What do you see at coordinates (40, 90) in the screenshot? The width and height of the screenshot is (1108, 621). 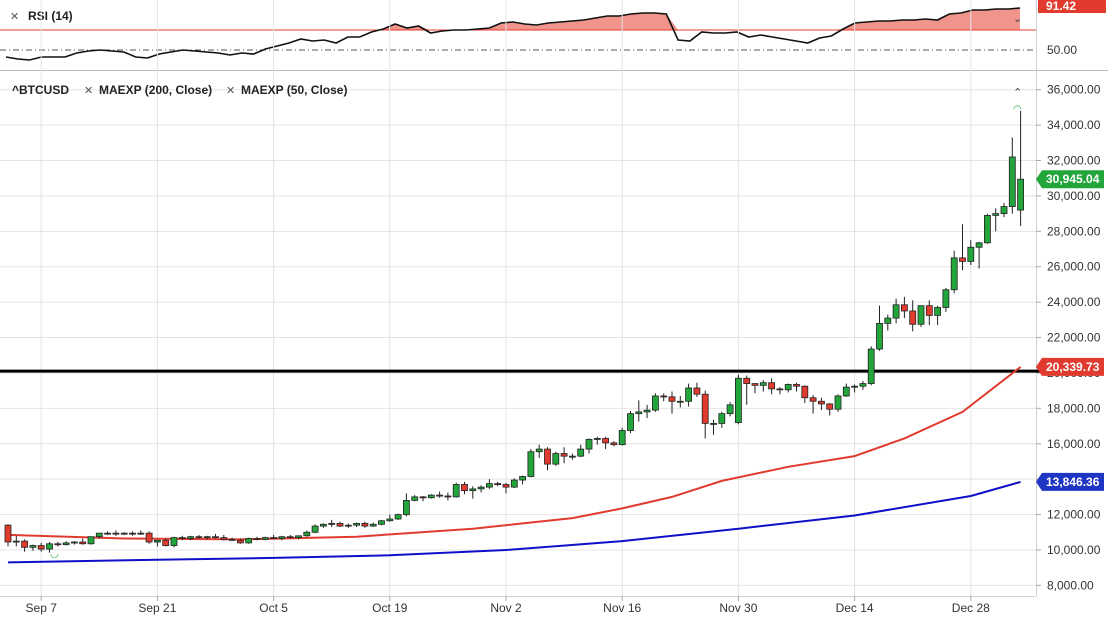 I see `legend-symbol: ^BTCUSD` at bounding box center [40, 90].